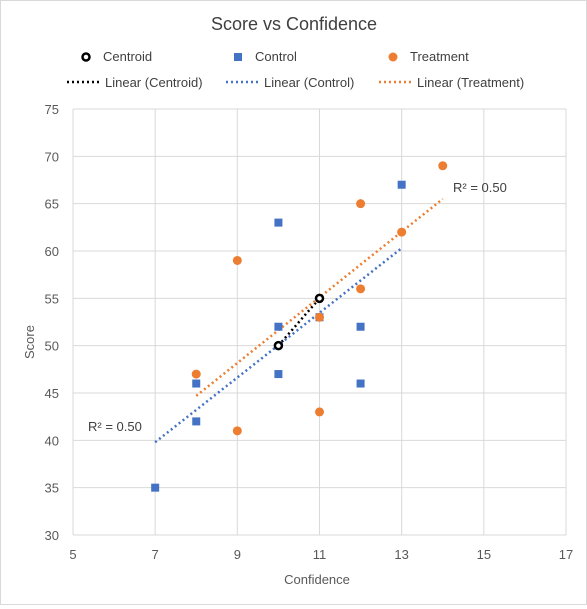  I want to click on trendline, so click(299, 322).